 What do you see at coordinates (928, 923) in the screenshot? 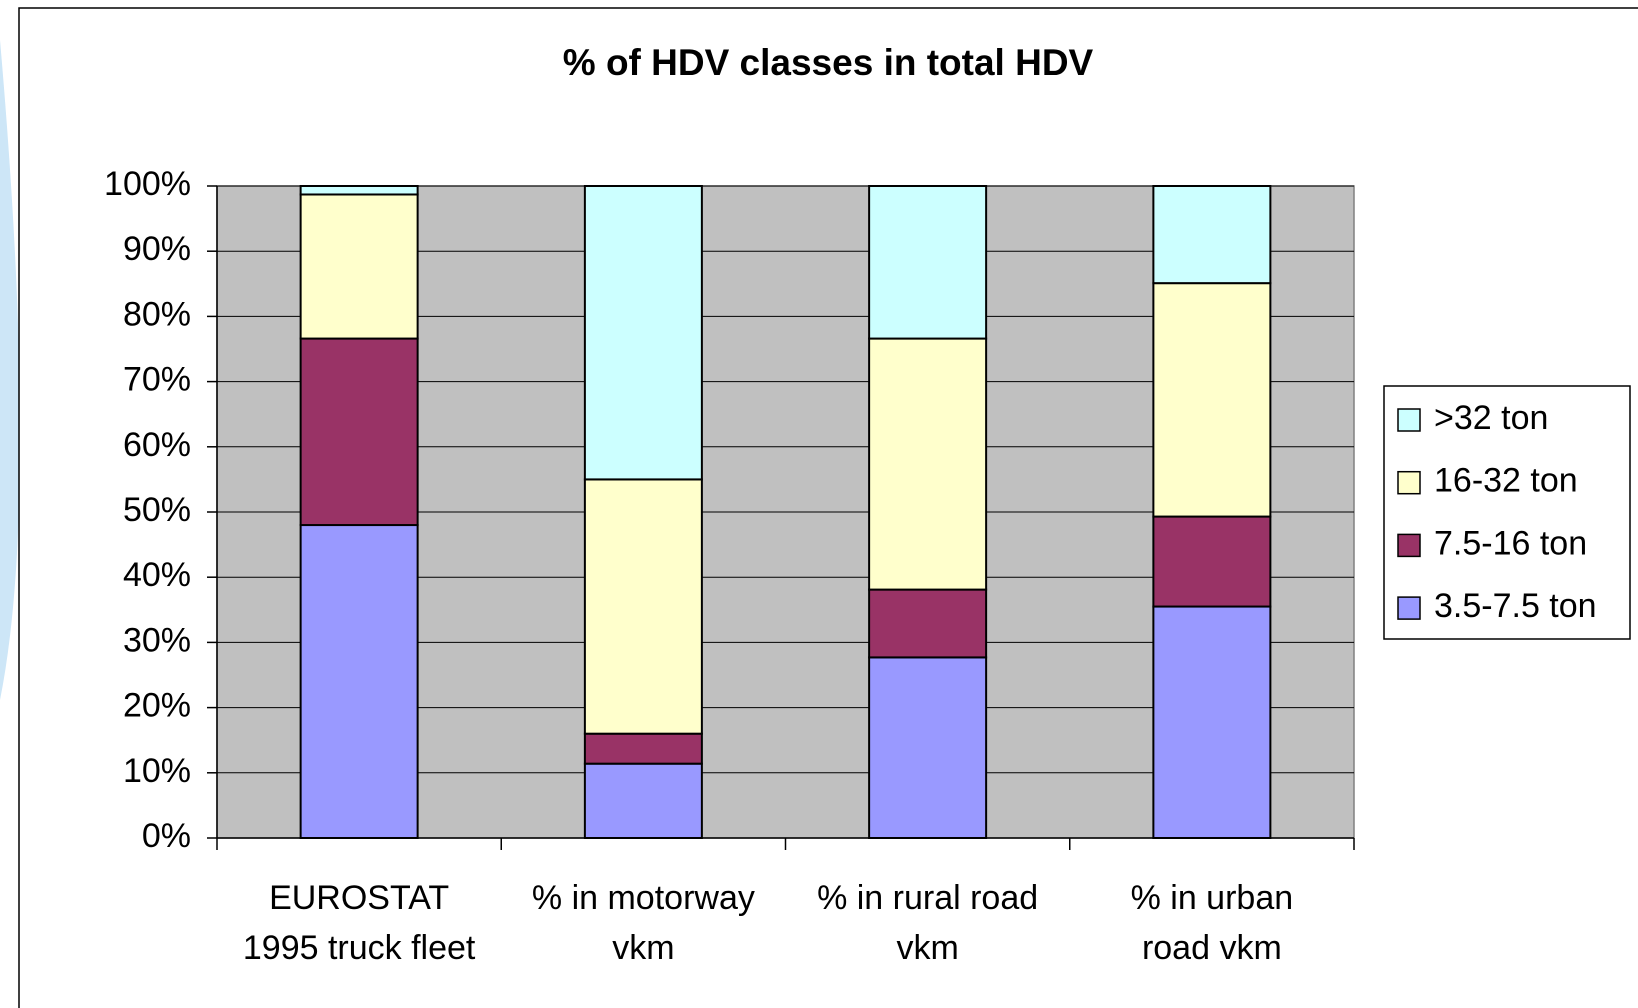
I see `x-tick-label: % in rural road vkm` at bounding box center [928, 923].